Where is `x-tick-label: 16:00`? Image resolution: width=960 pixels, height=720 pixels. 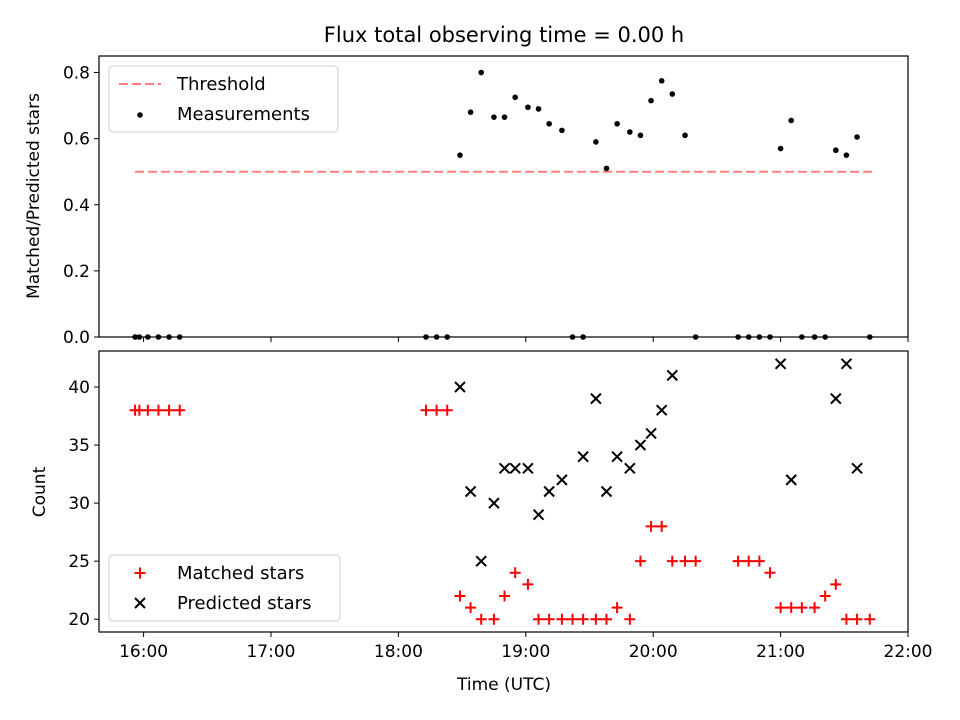 x-tick-label: 16:00 is located at coordinates (143, 652).